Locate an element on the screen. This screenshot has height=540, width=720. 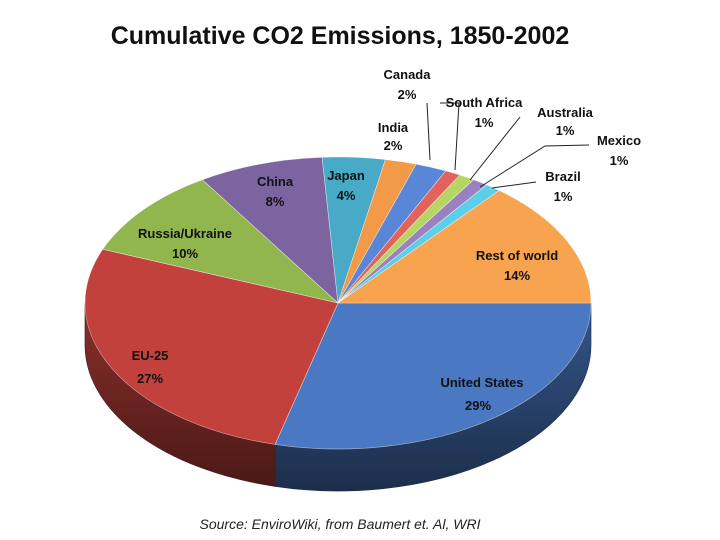
slice-pct-united-states: 29% is located at coordinates (478, 405).